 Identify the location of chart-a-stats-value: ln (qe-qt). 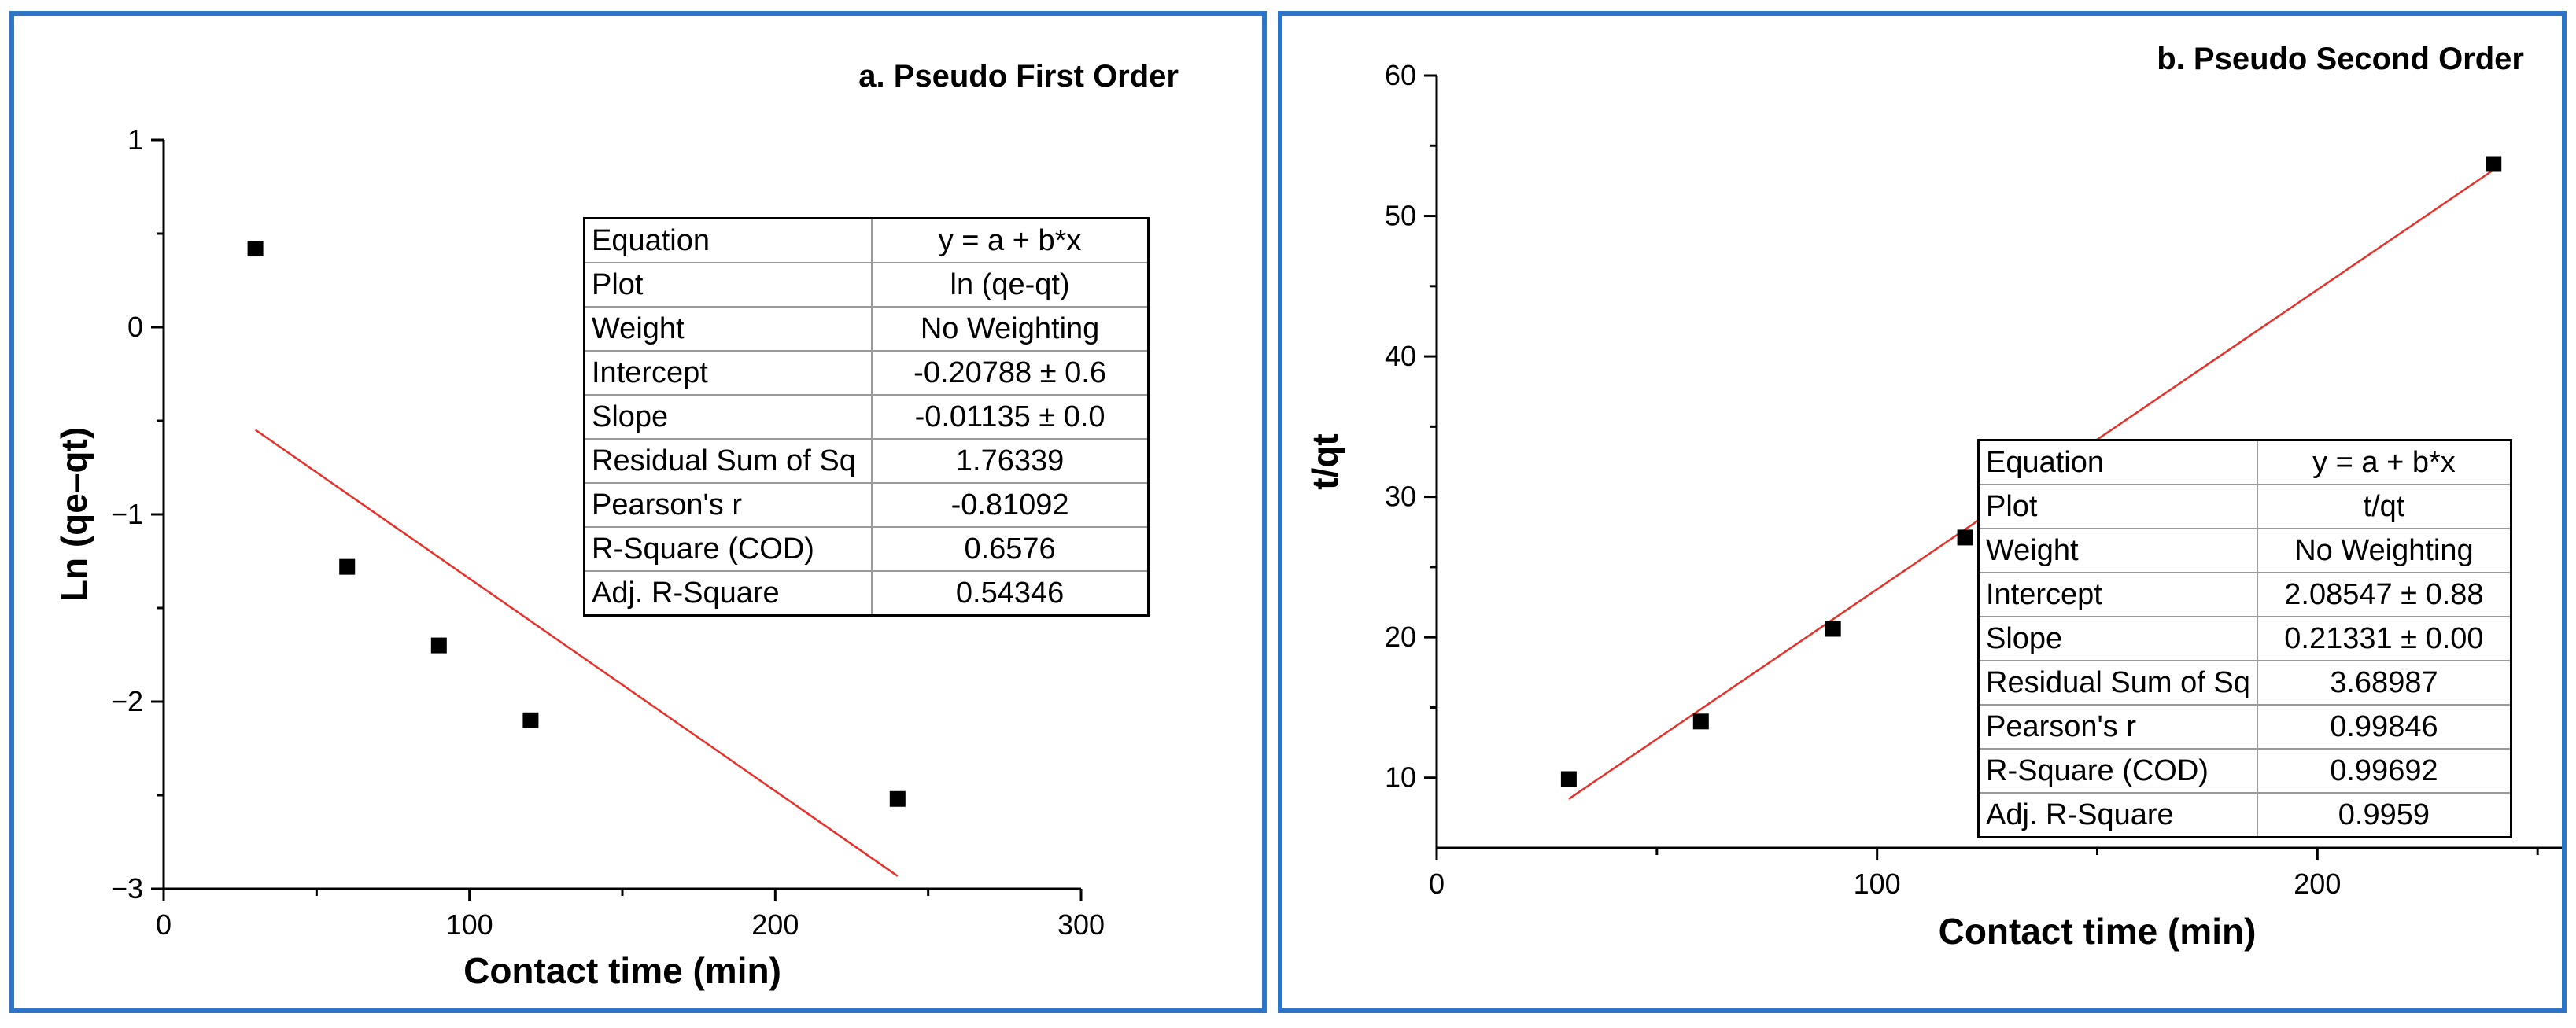
(1010, 285).